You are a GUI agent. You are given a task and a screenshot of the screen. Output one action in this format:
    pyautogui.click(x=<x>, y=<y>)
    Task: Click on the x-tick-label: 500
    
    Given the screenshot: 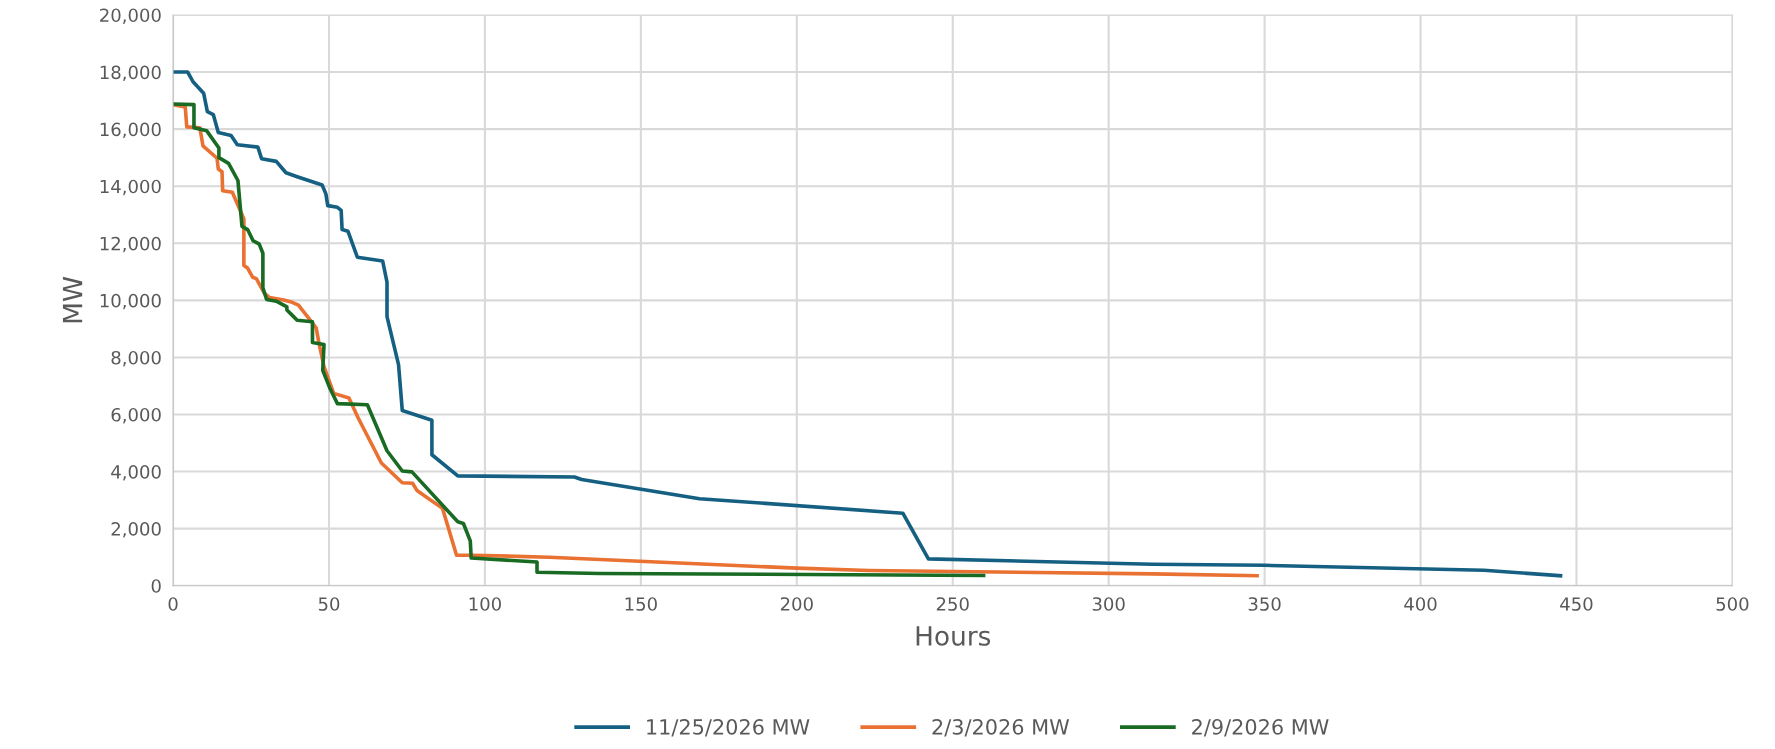 What is the action you would take?
    pyautogui.click(x=1732, y=604)
    